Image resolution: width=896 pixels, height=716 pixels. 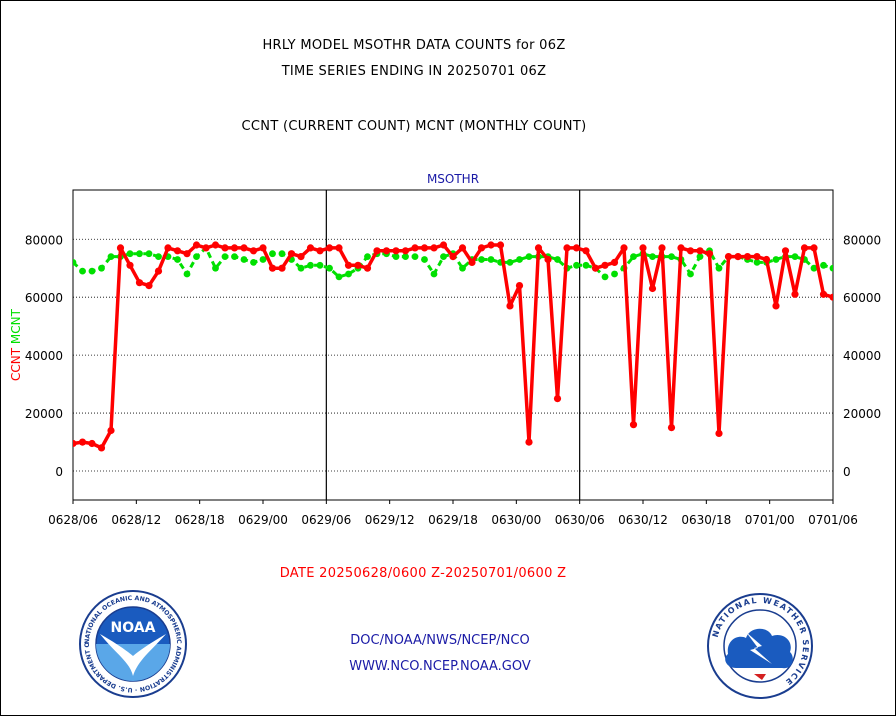 What do you see at coordinates (643, 520) in the screenshot?
I see `x-tick-label: 0630/12` at bounding box center [643, 520].